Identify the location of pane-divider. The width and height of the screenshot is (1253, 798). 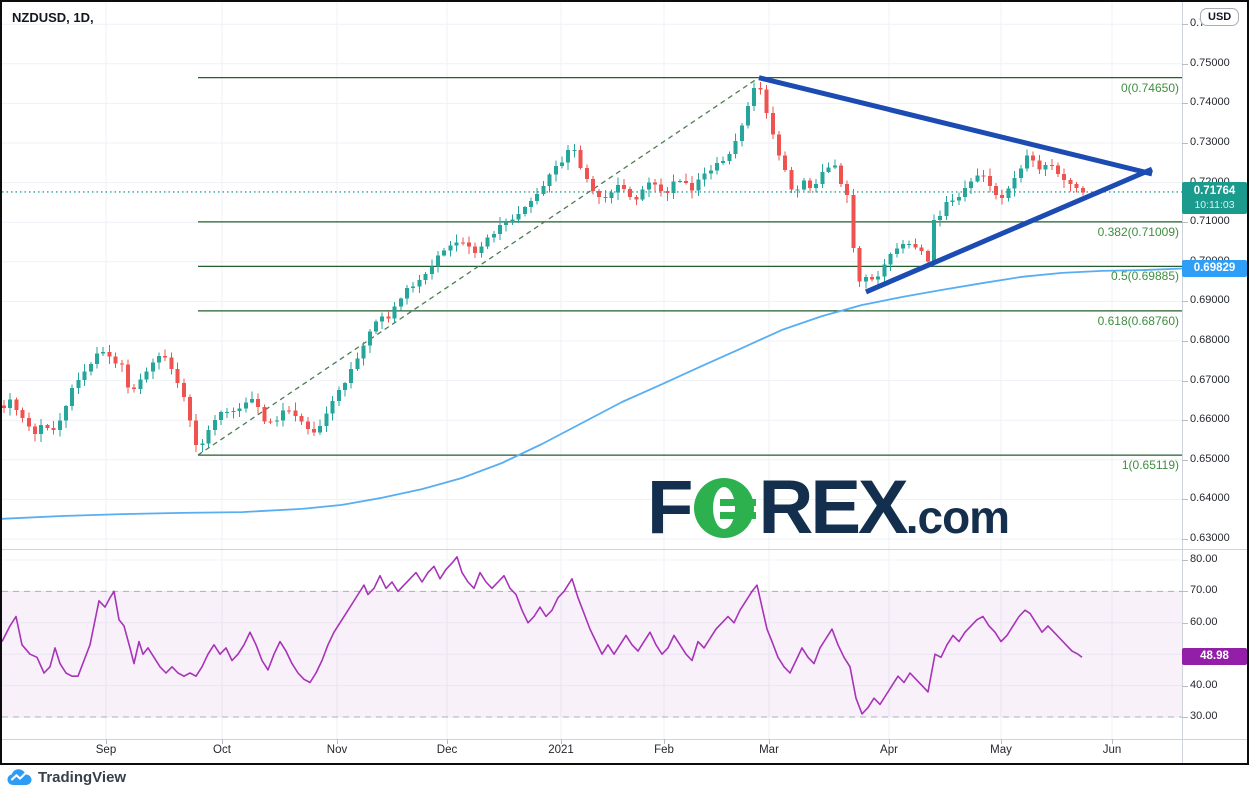
(624, 549).